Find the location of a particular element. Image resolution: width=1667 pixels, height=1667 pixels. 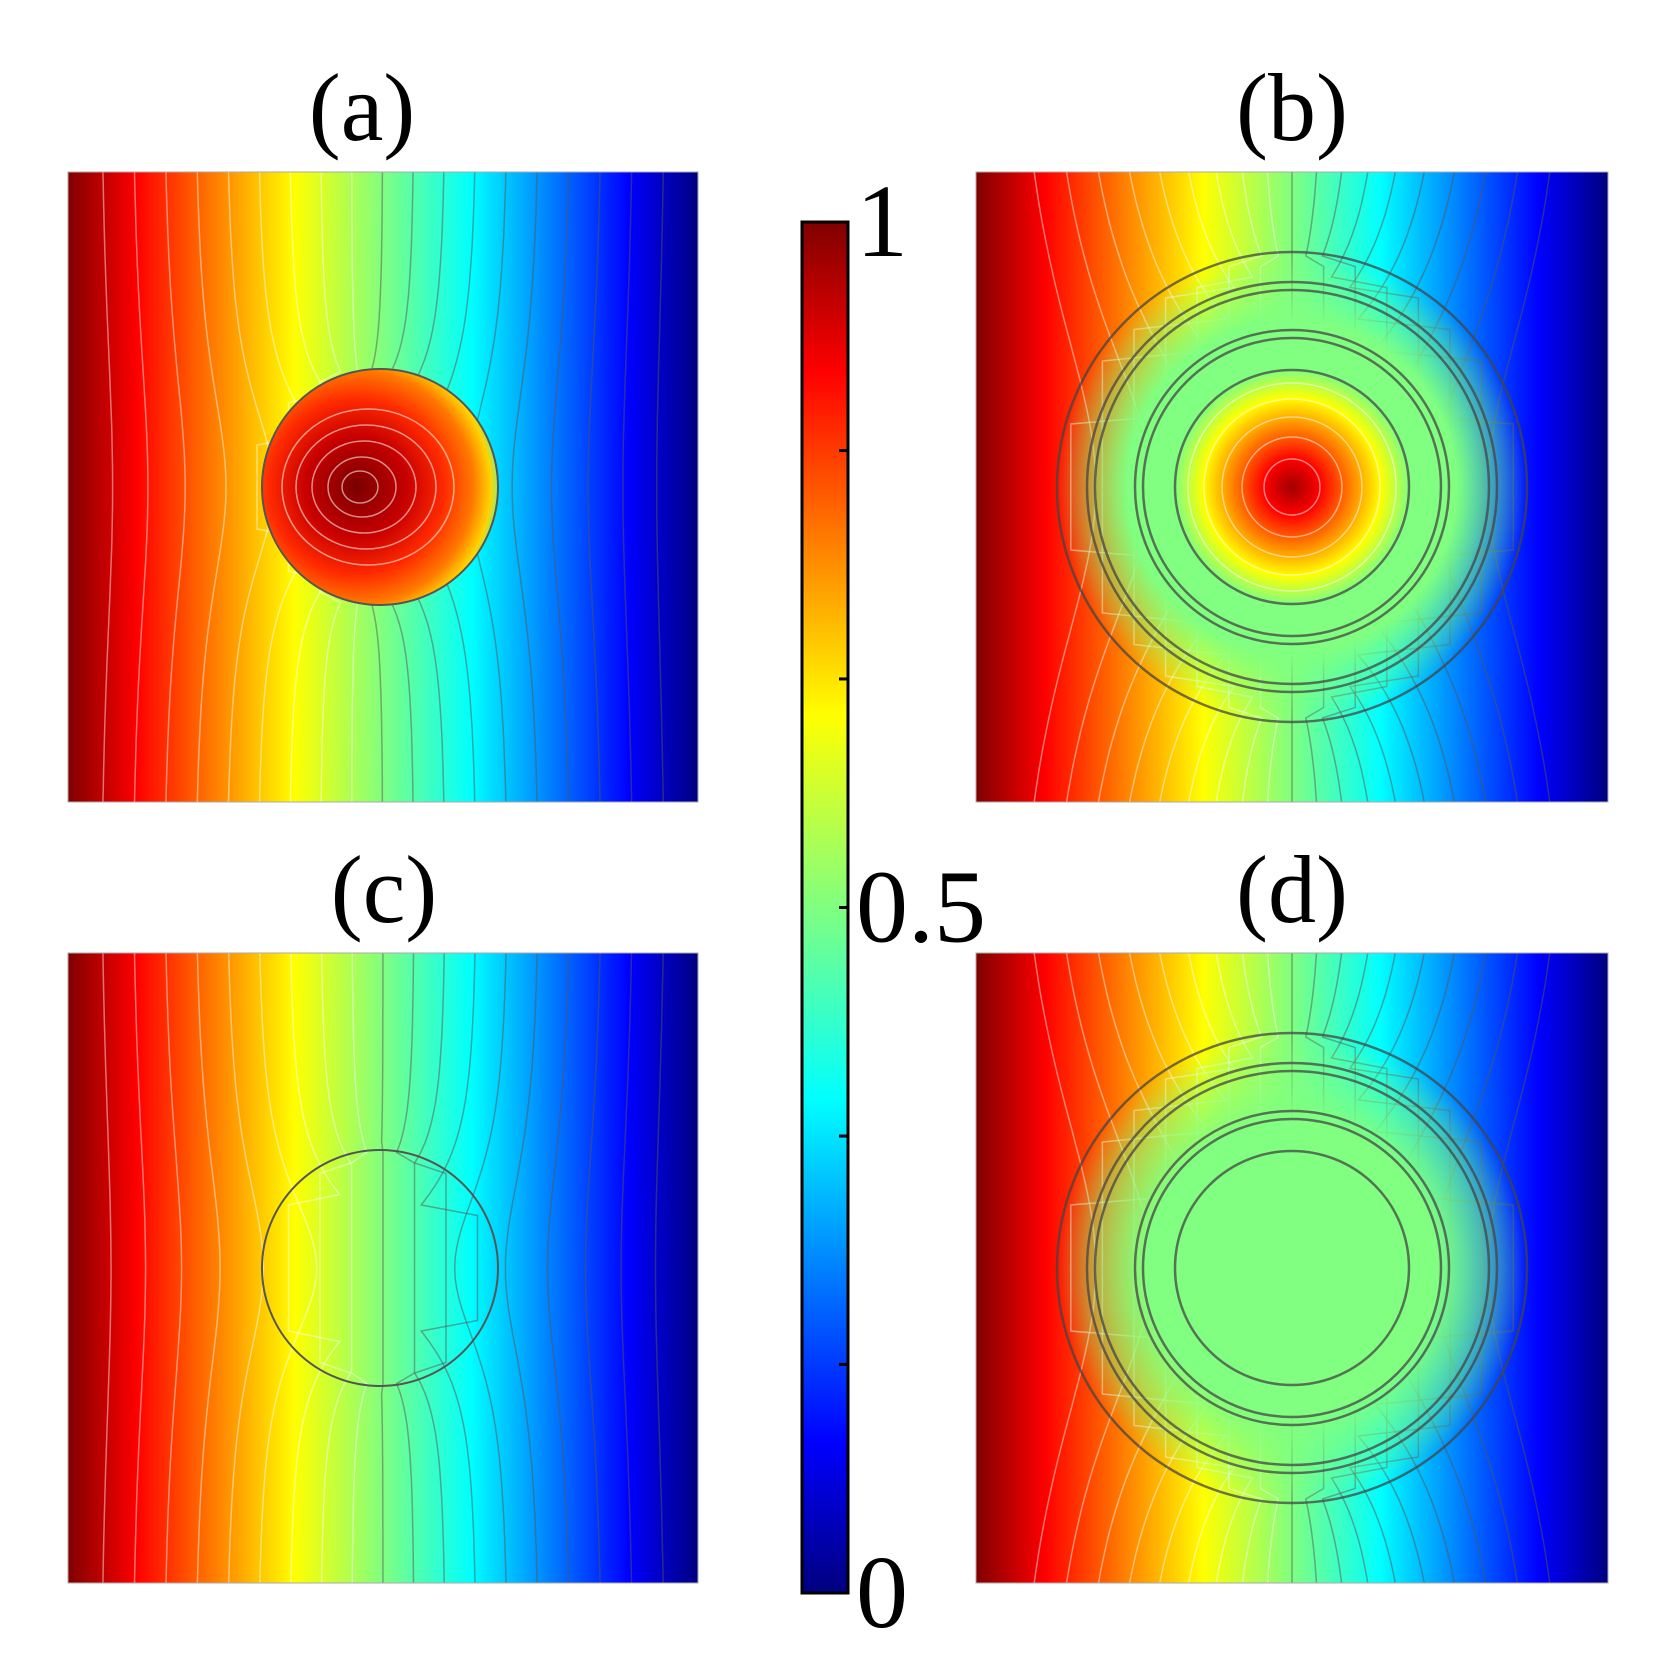

colorbar-tick-labels: 00.51 is located at coordinates (921, 907).